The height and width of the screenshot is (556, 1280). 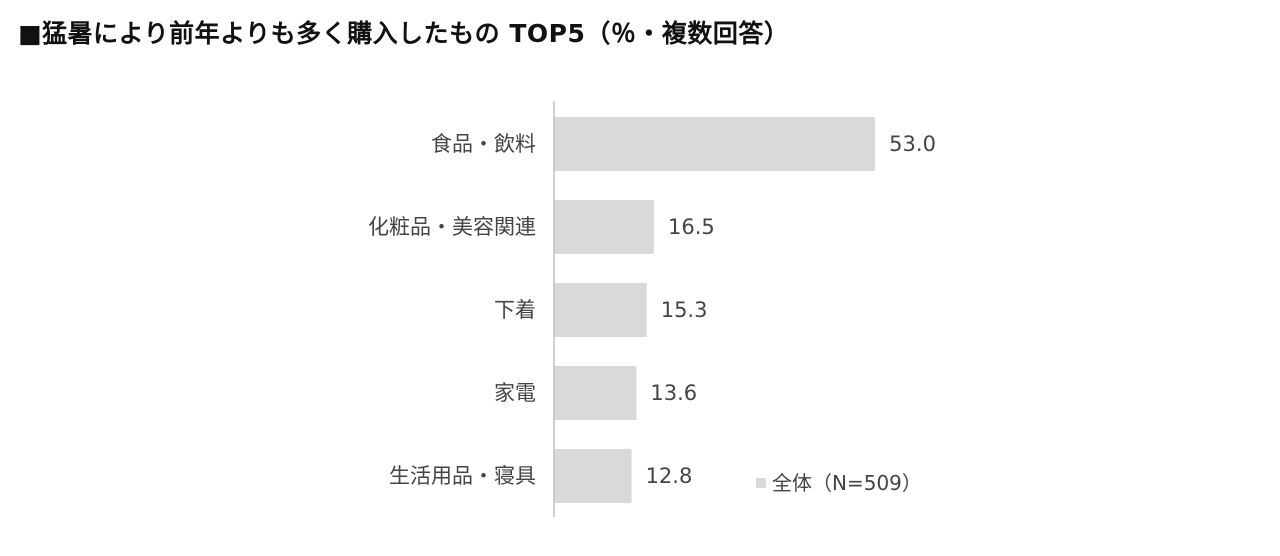 What do you see at coordinates (691, 227) in the screenshot?
I see `value-label: 16.5` at bounding box center [691, 227].